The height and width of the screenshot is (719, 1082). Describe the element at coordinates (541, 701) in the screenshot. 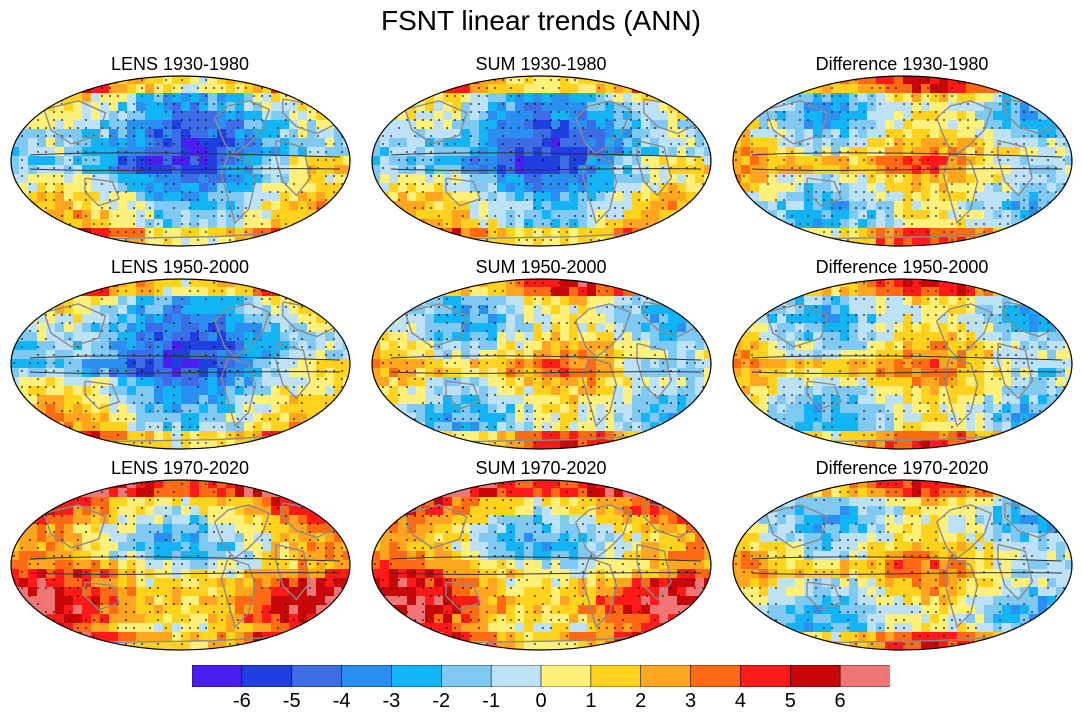

I see `colorbar-tick-label: 0` at that location.